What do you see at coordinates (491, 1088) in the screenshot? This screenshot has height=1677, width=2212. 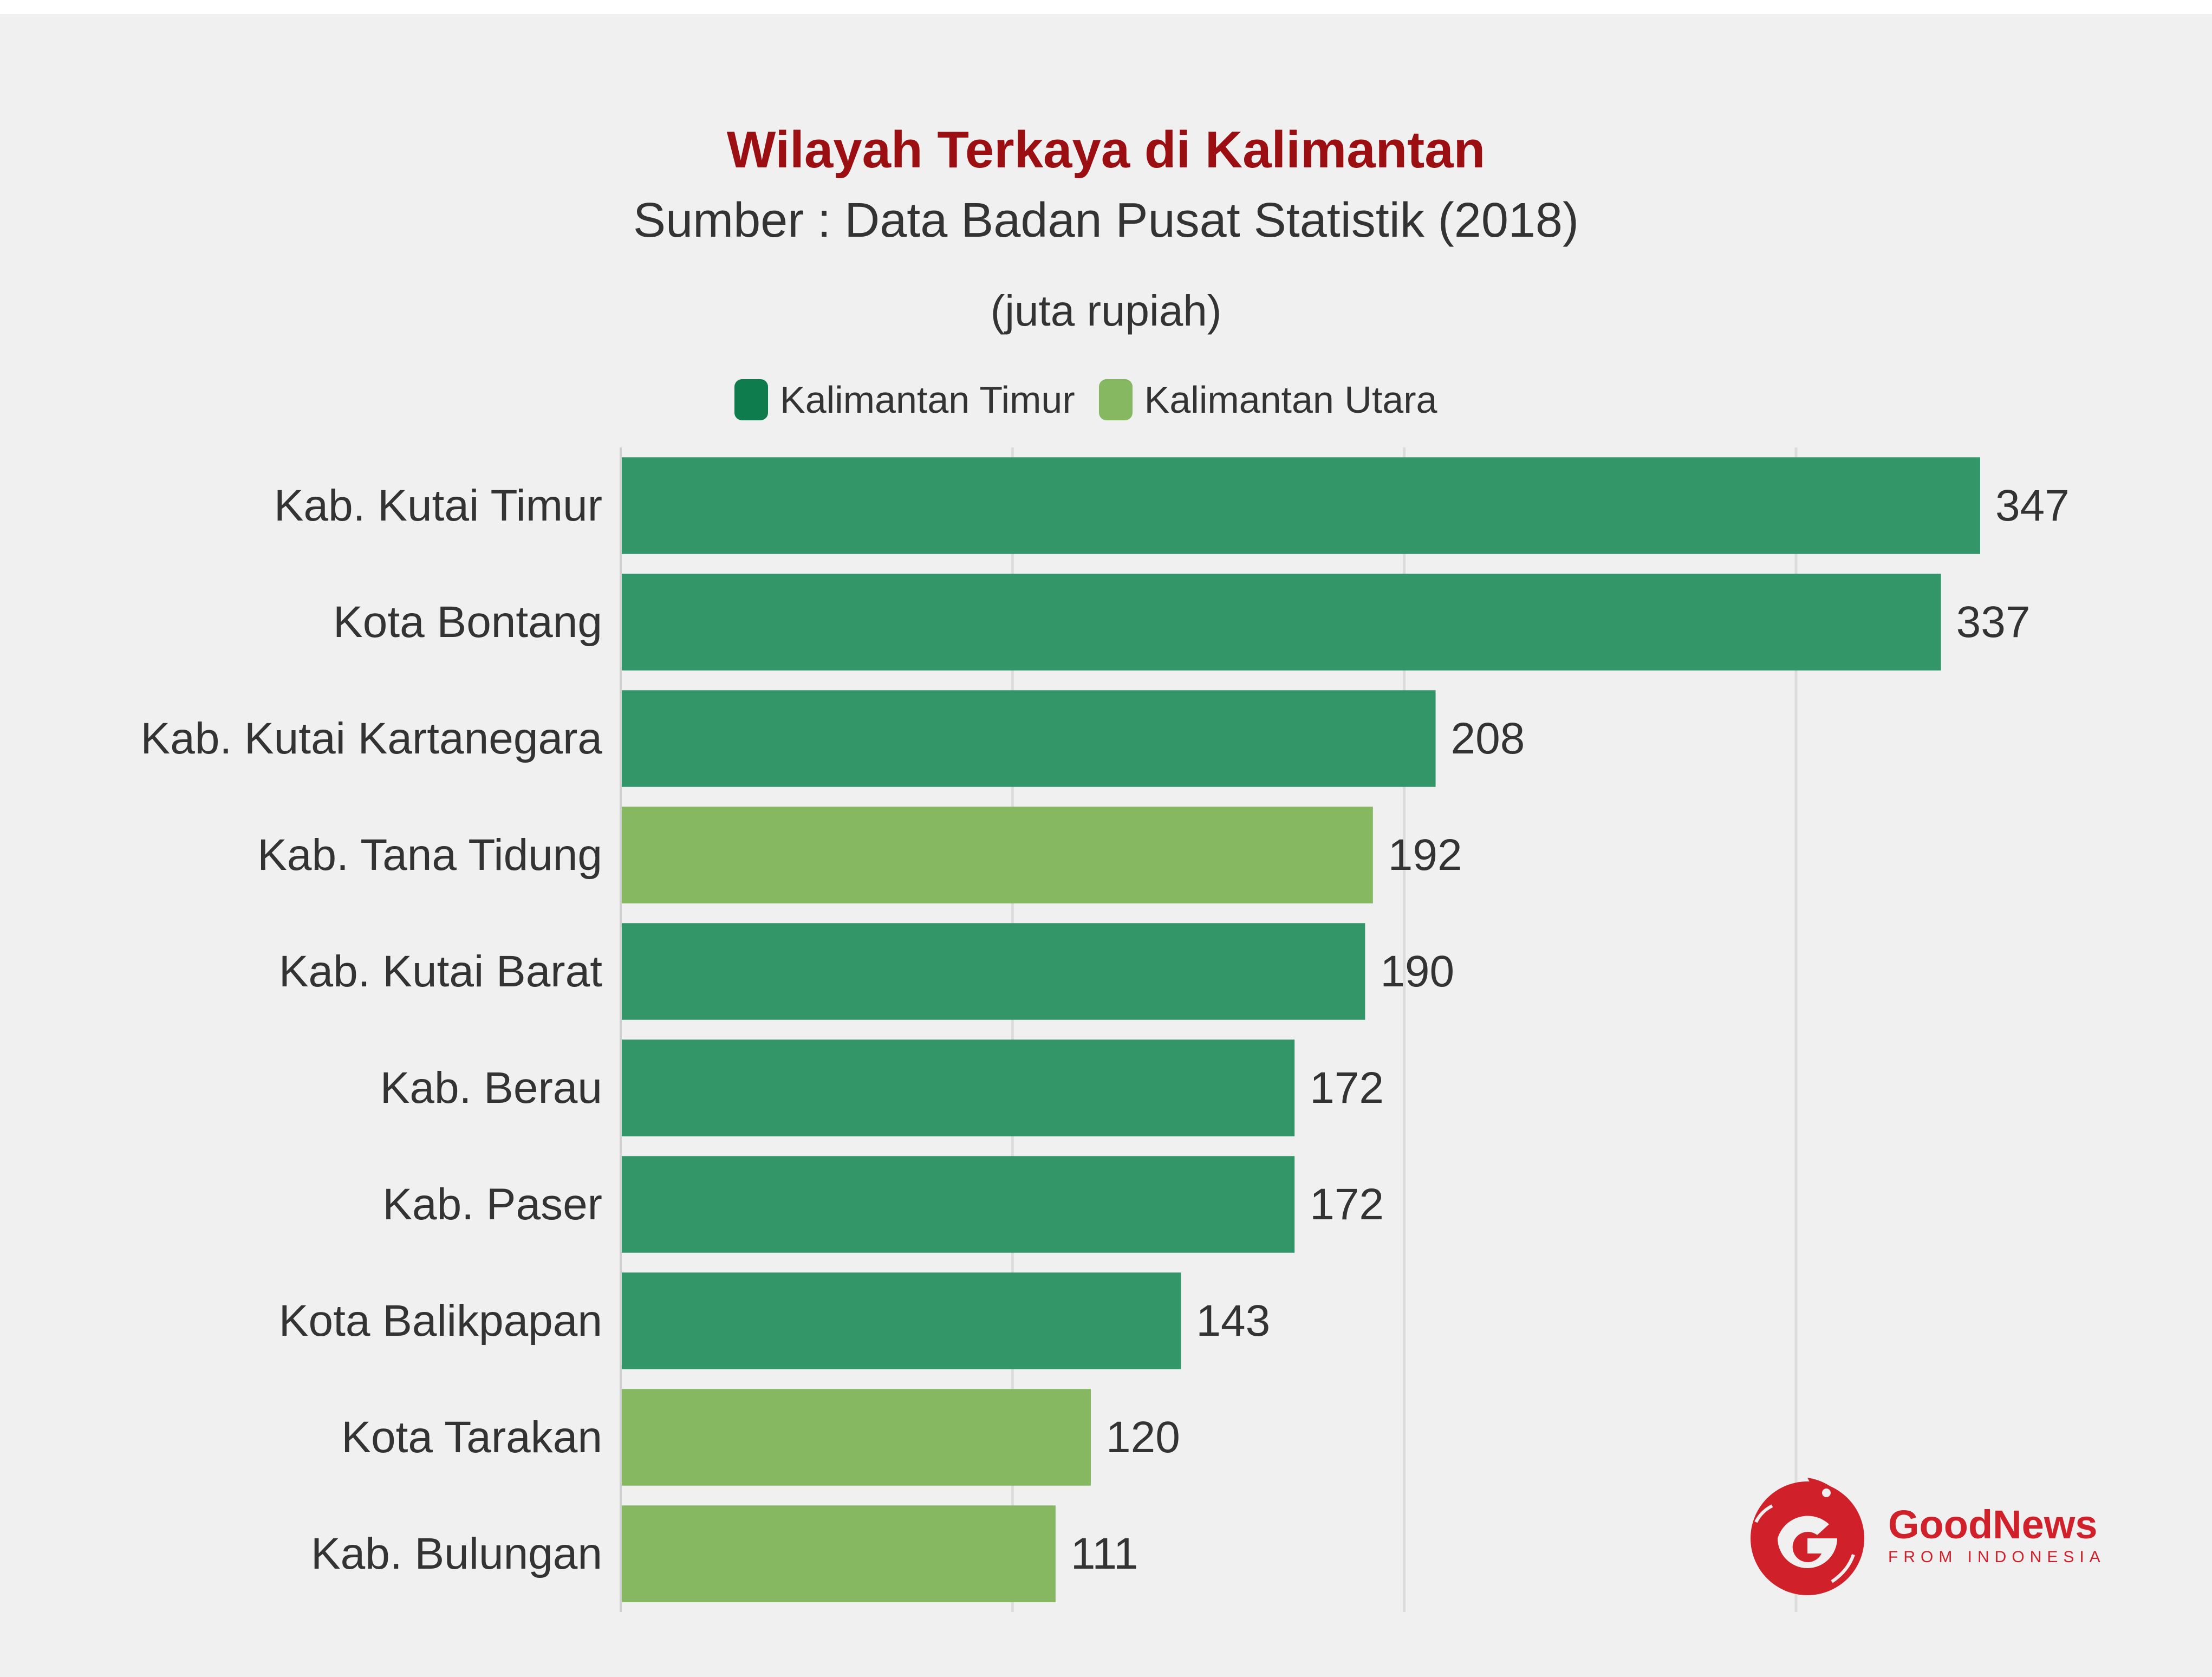 I see `category-label-6: Kab. Berau` at bounding box center [491, 1088].